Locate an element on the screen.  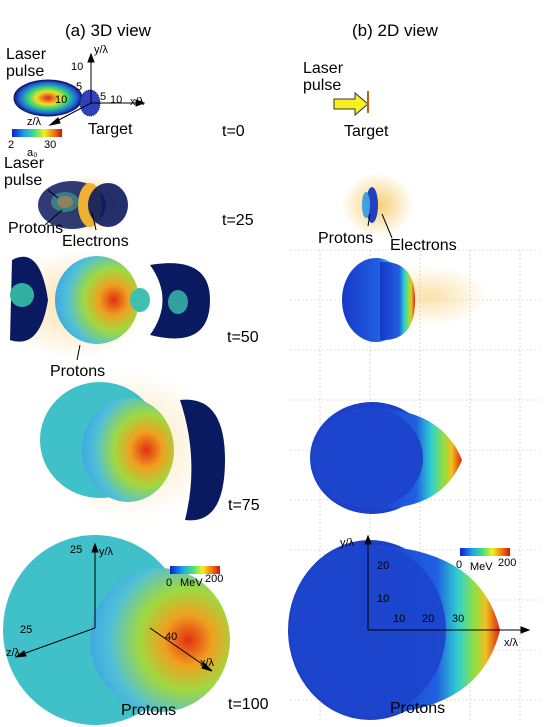
tick-3d-top-2: 10 is located at coordinates (61, 100).